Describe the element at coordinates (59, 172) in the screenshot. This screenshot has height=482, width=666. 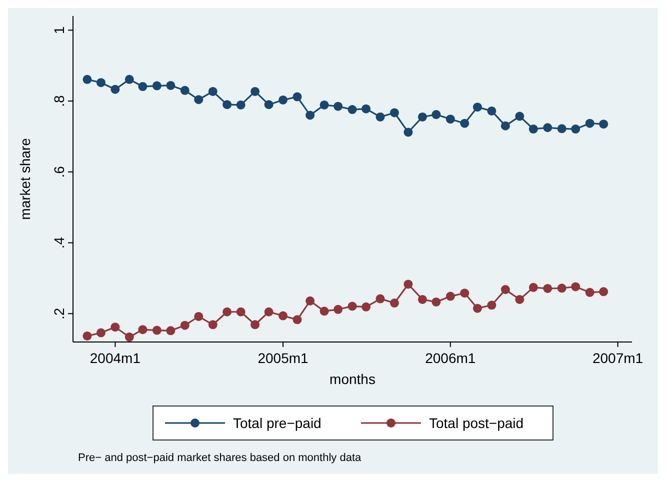
I see `y-tick-label: .6` at that location.